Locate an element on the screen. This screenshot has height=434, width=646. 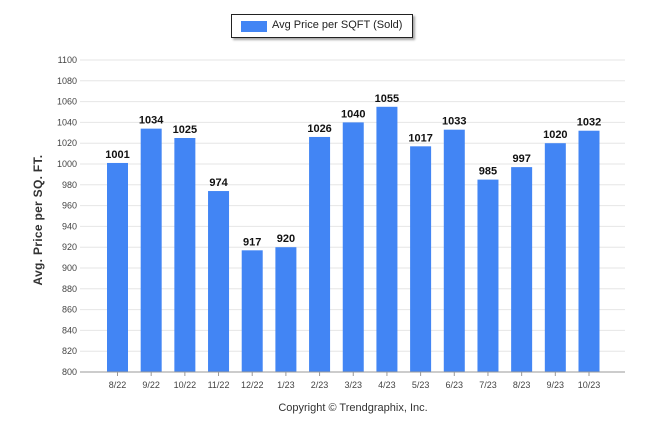
x-tick-label: 10/23 is located at coordinates (589, 385).